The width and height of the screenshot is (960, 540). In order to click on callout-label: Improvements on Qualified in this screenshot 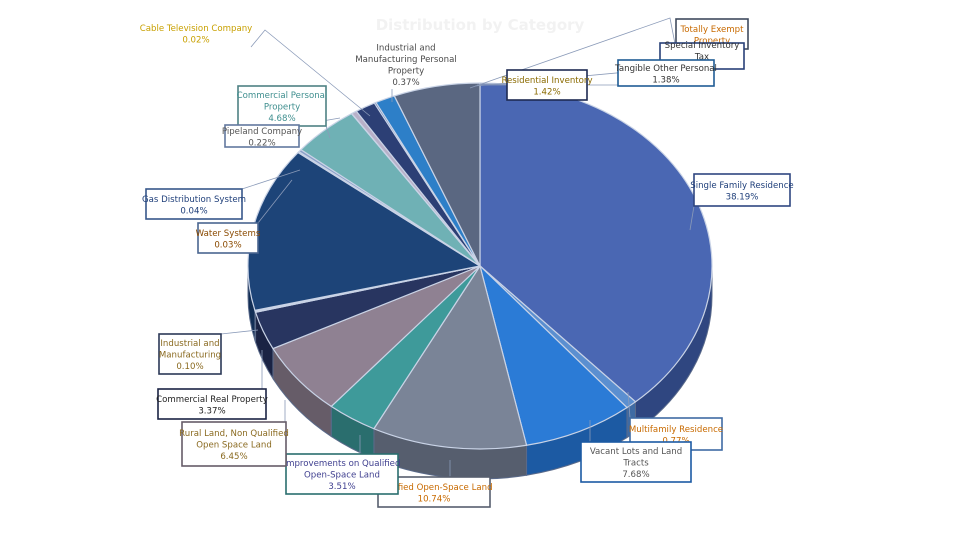, I will do `click(342, 464)`.